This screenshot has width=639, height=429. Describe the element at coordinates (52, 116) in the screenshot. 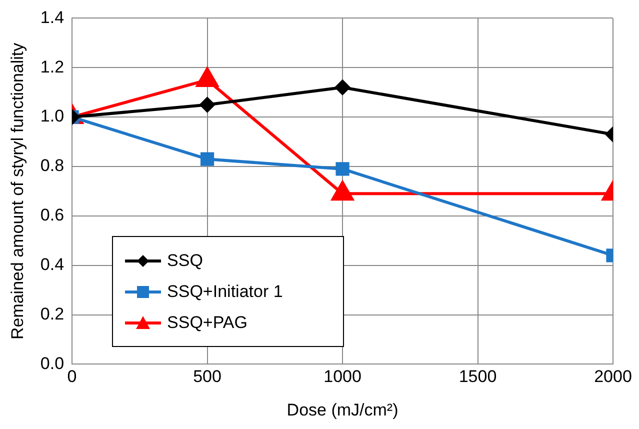

I see `y-tick-label: 1.0` at that location.